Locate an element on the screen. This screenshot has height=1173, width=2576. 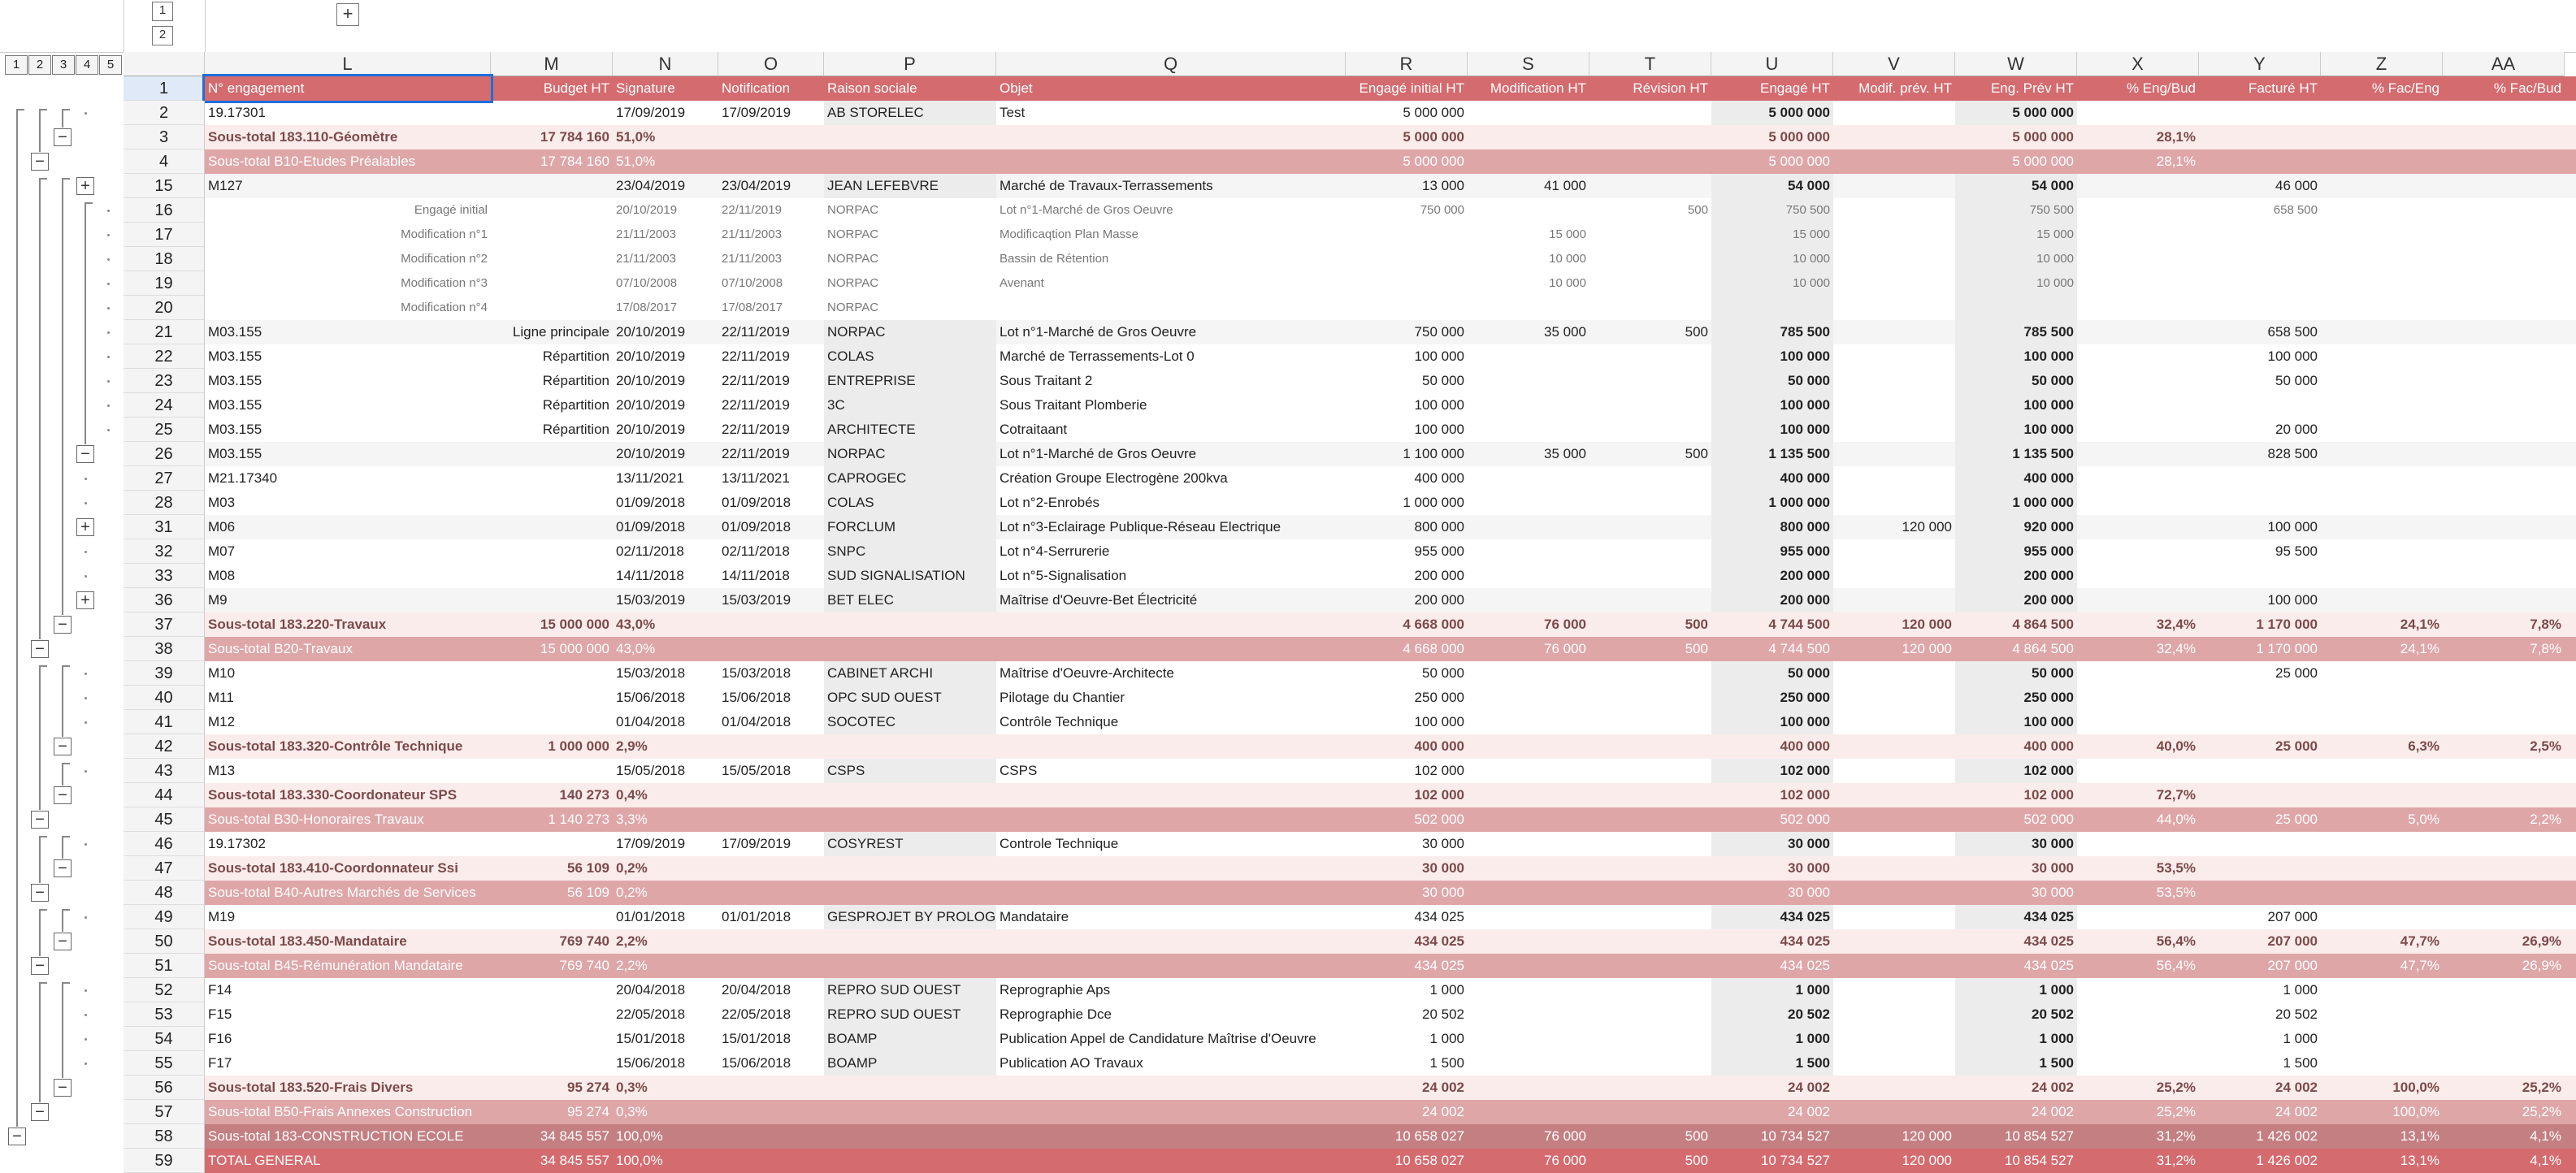
row-number: 23 is located at coordinates (164, 381).